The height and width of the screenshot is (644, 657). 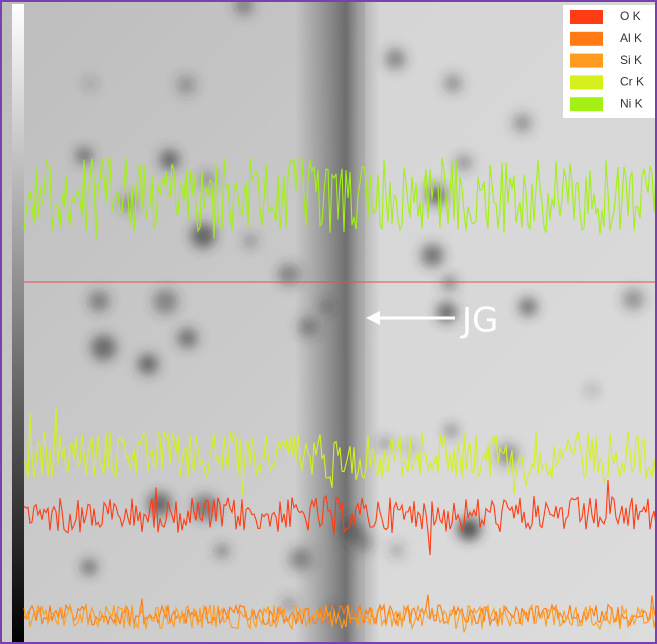 What do you see at coordinates (630, 16) in the screenshot?
I see `legend-label: O K` at bounding box center [630, 16].